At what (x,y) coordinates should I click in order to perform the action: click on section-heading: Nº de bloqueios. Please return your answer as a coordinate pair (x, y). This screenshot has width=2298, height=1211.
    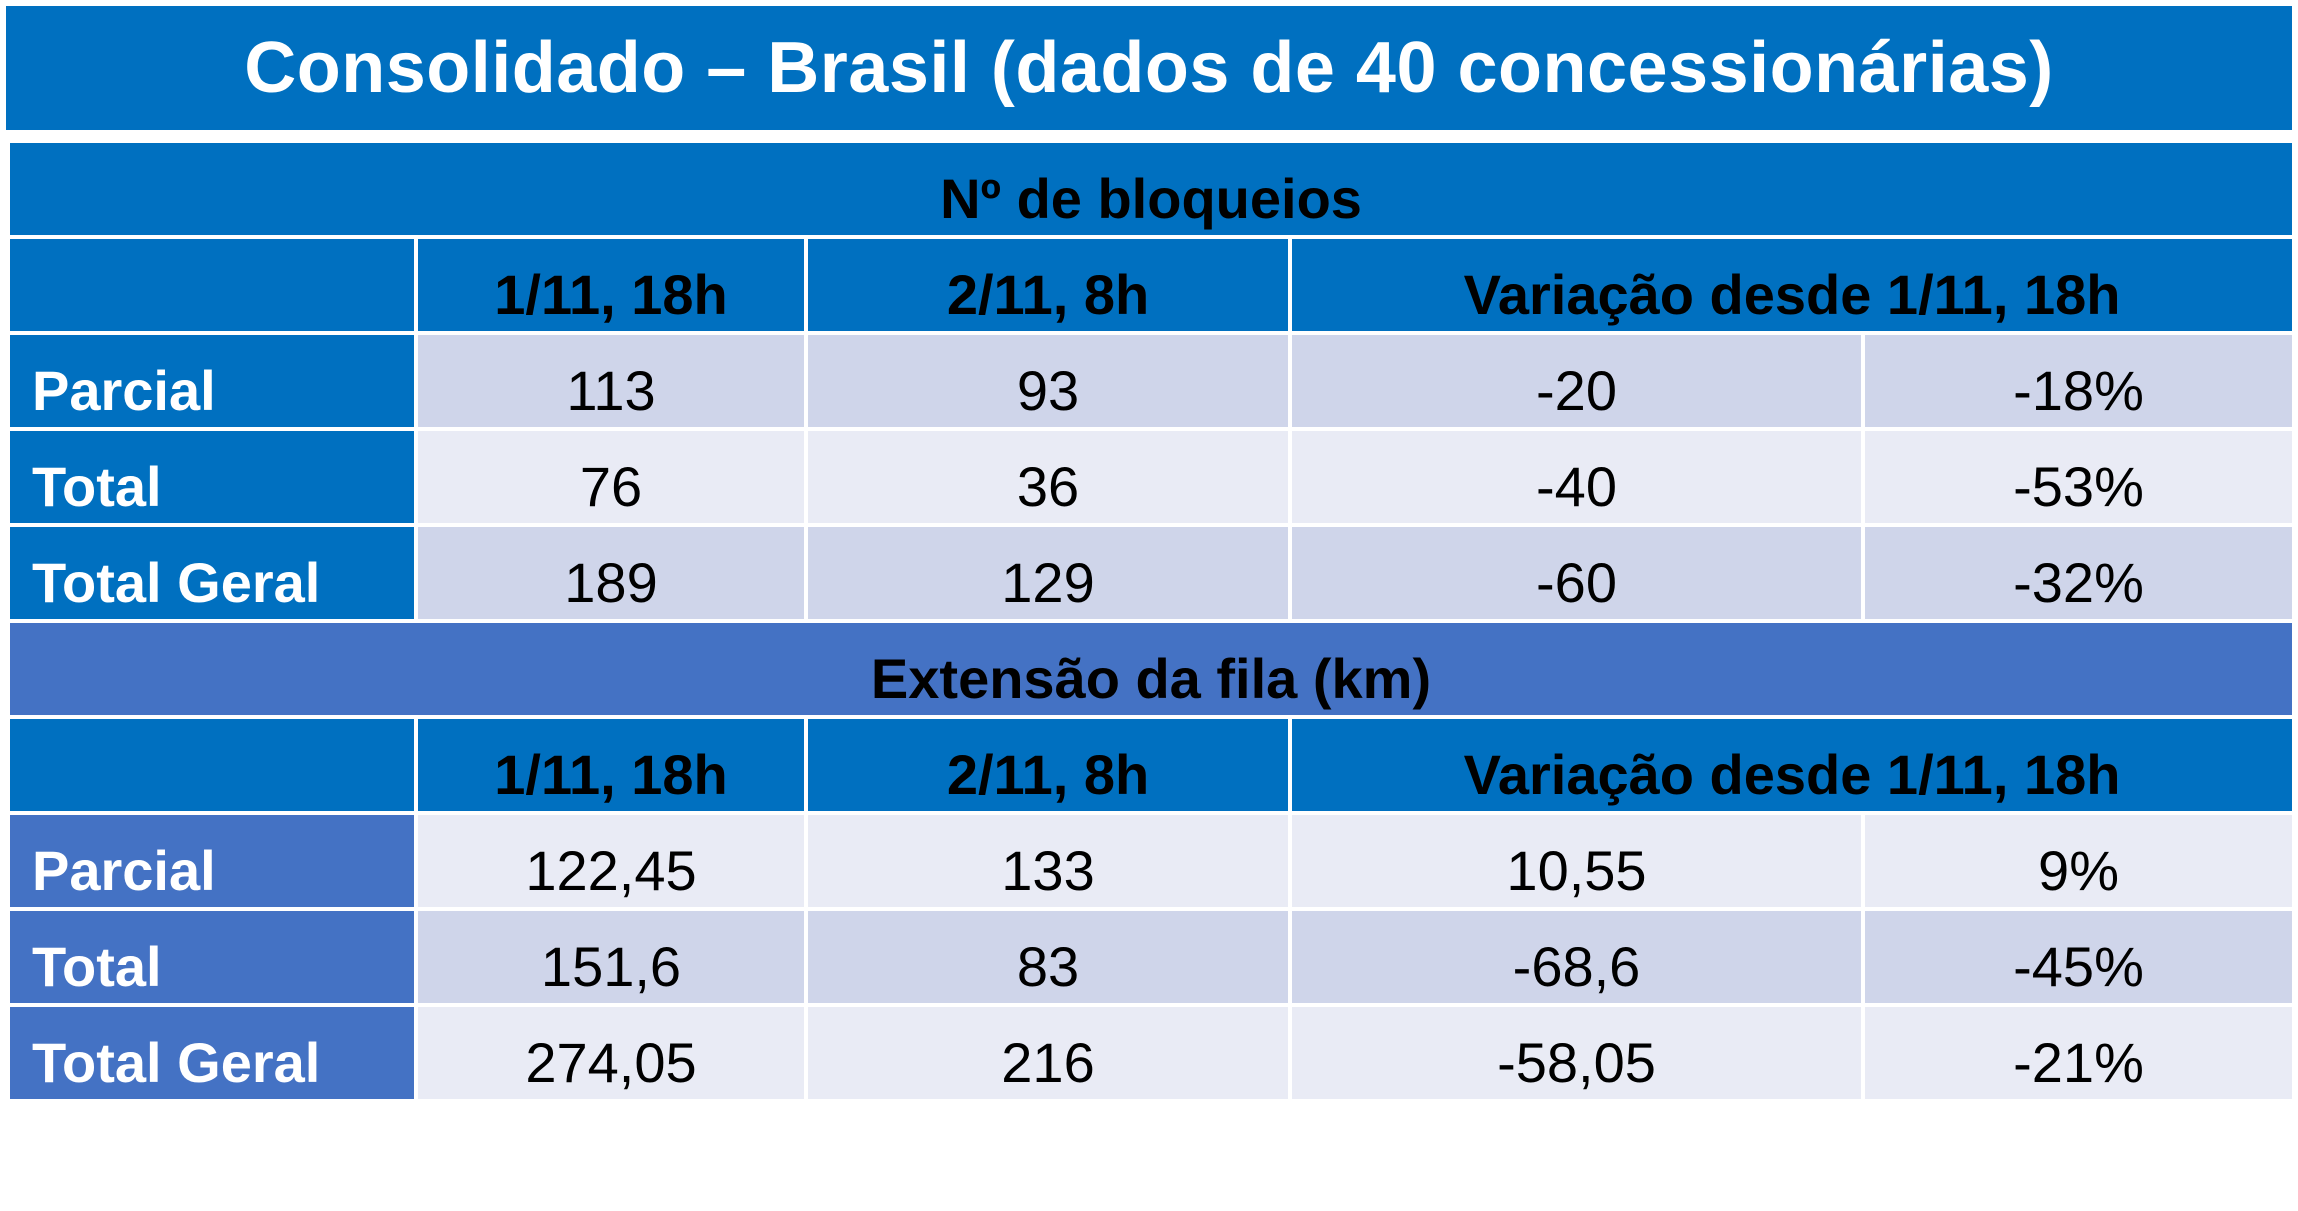
    Looking at the image, I should click on (1151, 189).